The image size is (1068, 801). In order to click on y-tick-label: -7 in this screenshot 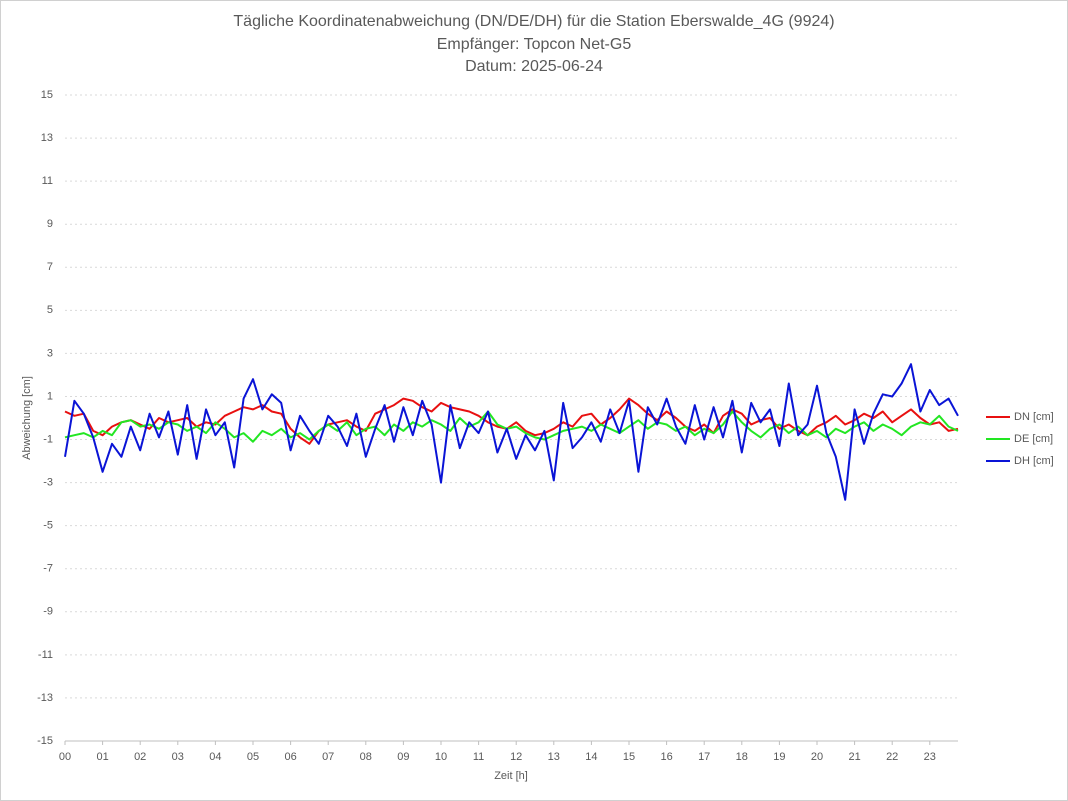, I will do `click(48, 569)`.